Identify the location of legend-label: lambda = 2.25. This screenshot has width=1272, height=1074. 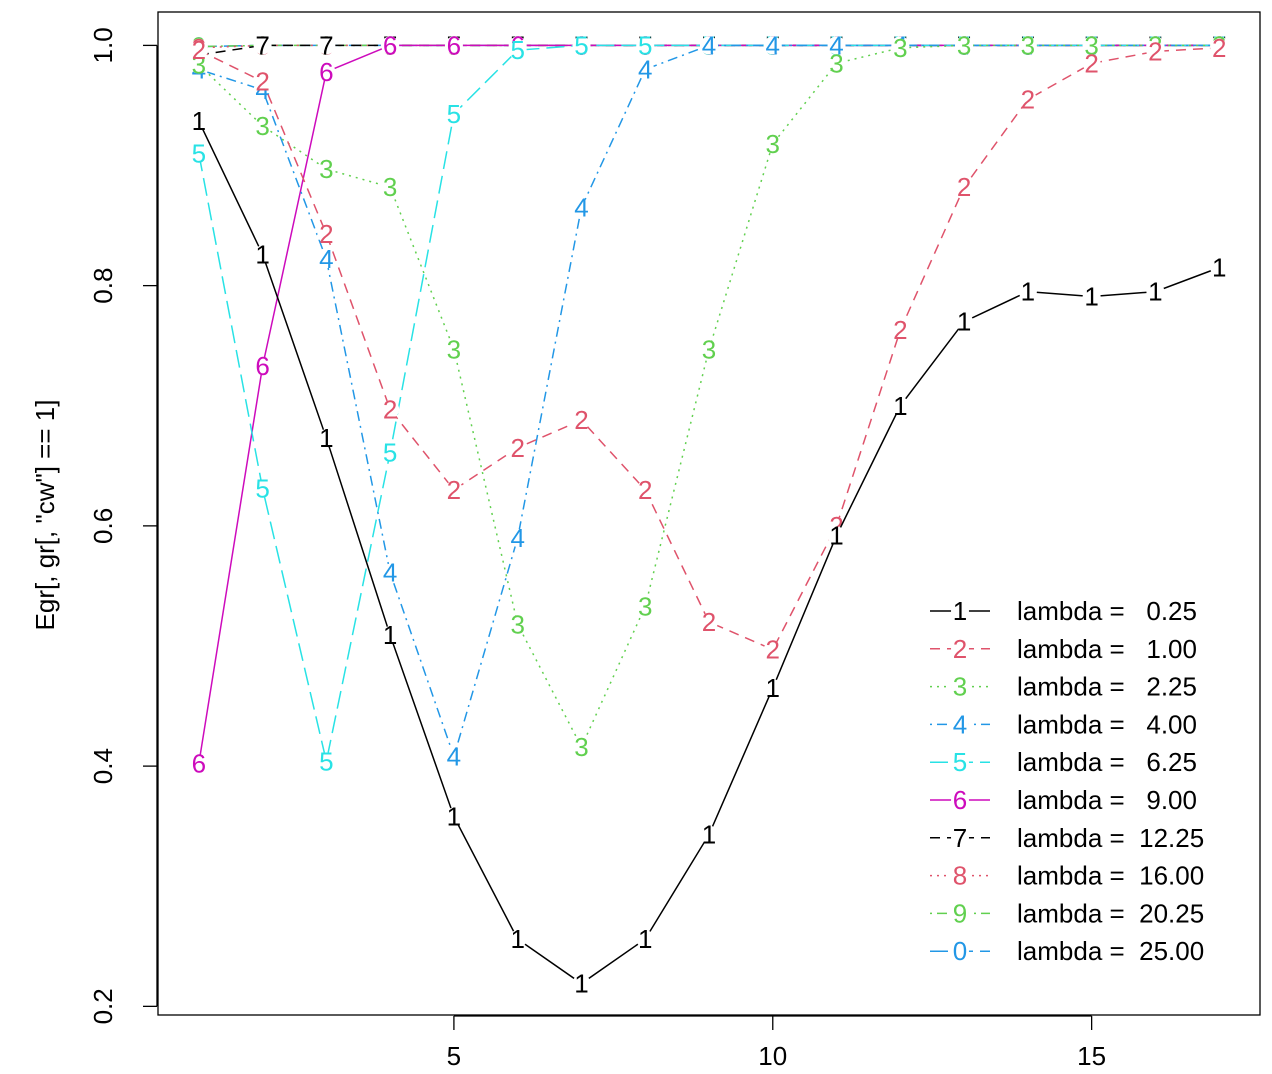
(1107, 687).